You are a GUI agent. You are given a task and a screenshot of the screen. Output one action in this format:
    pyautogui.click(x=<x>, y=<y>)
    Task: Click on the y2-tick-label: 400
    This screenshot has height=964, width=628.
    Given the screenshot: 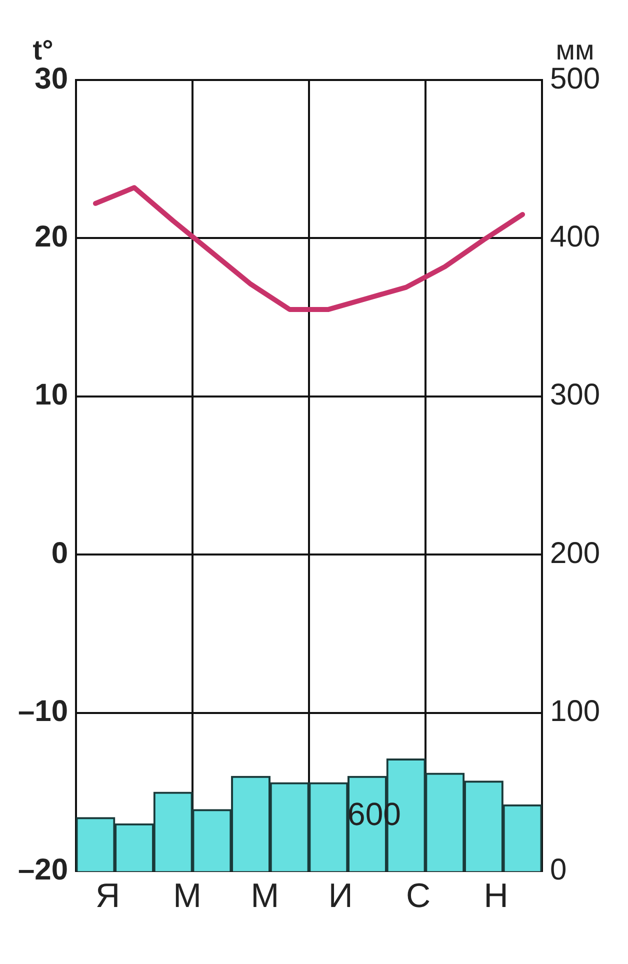 What is the action you would take?
    pyautogui.click(x=575, y=237)
    